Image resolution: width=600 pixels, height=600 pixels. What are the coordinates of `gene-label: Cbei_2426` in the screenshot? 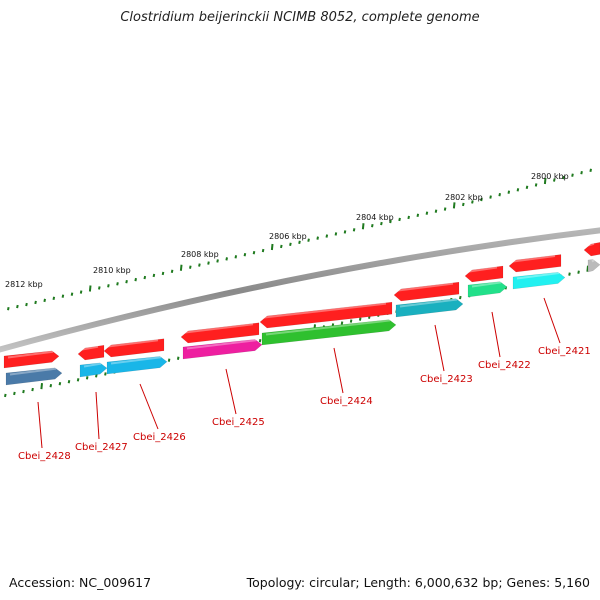 It's located at (159, 437).